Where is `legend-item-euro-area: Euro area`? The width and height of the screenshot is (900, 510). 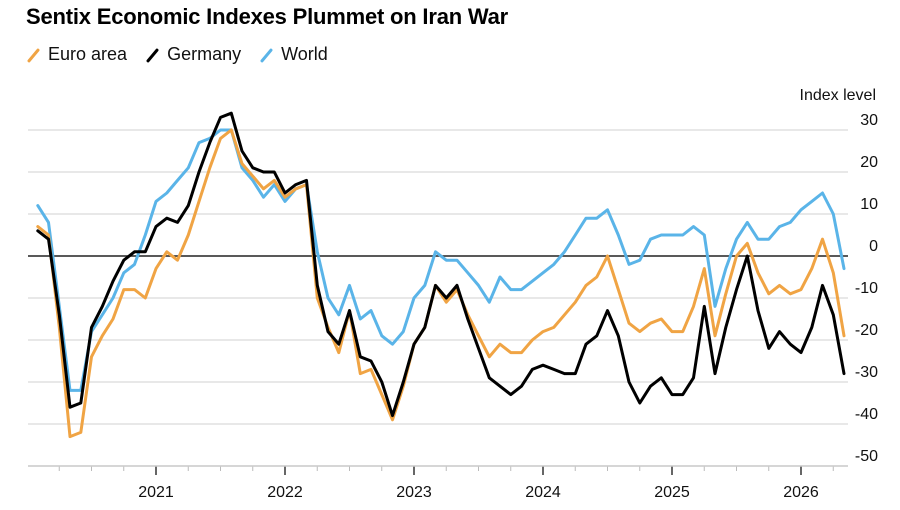
legend-item-euro-area: Euro area is located at coordinates (76, 54).